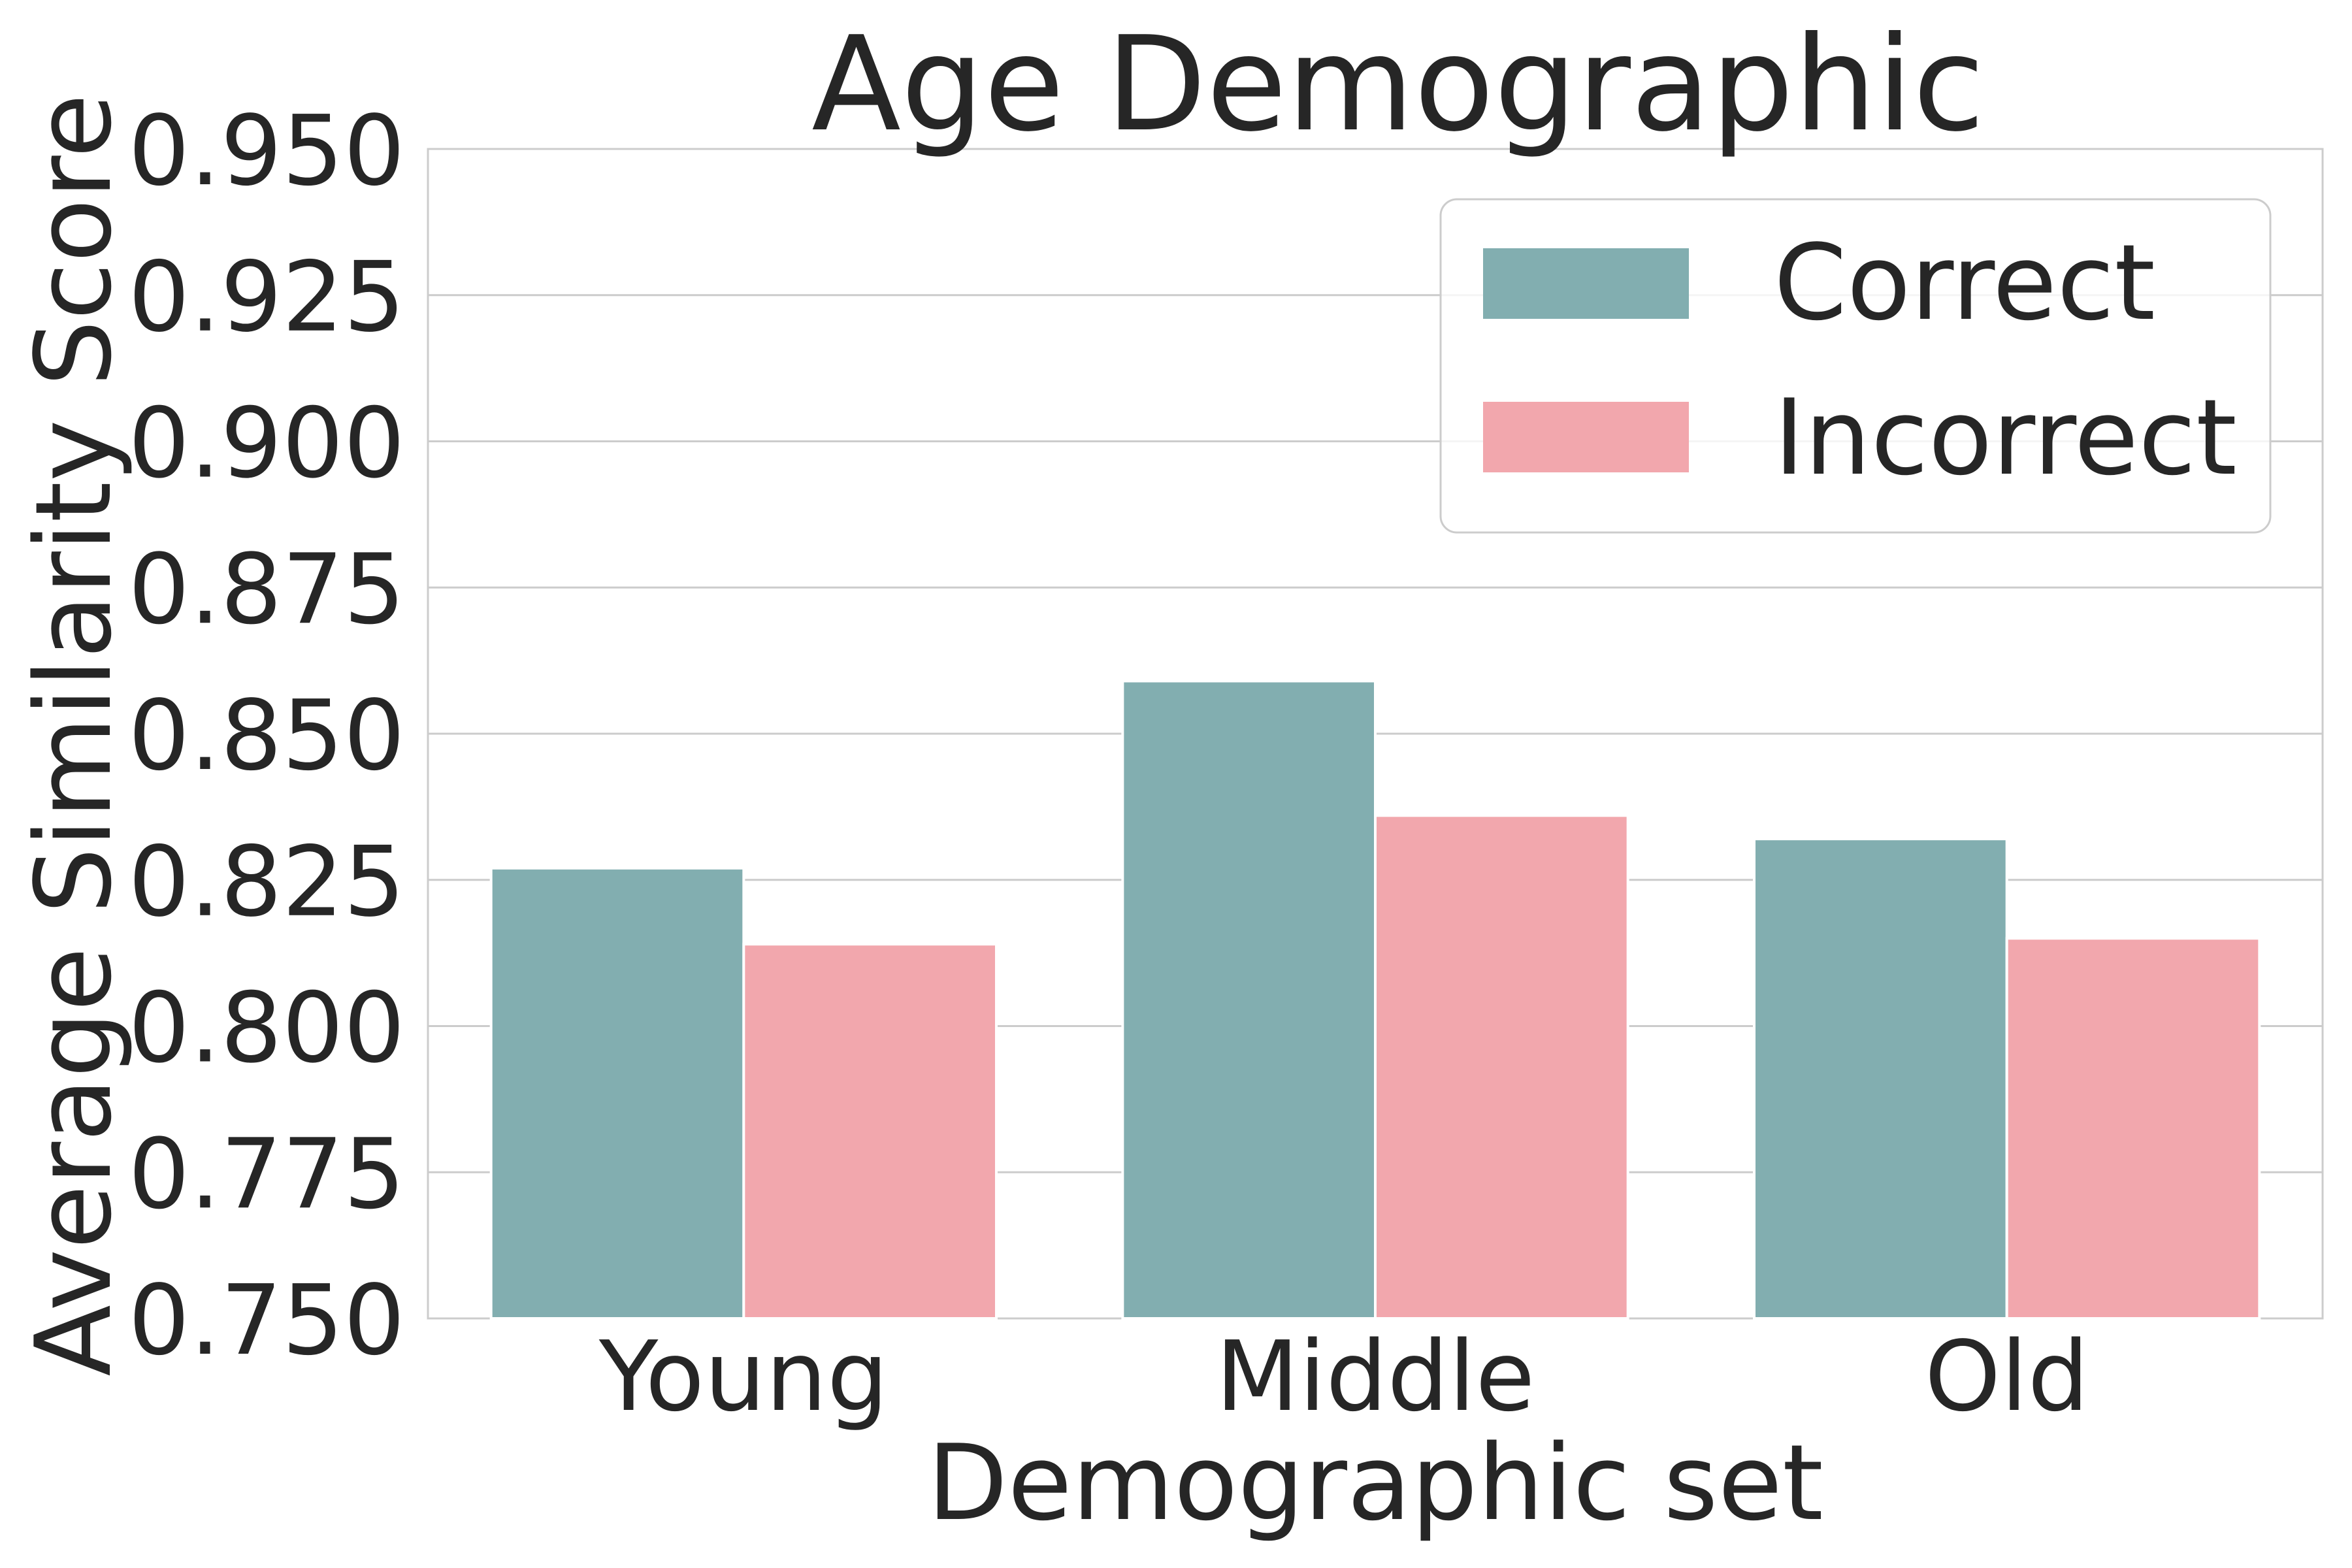 This screenshot has width=2352, height=1568. I want to click on y-tick-label: 0.750, so click(266, 1320).